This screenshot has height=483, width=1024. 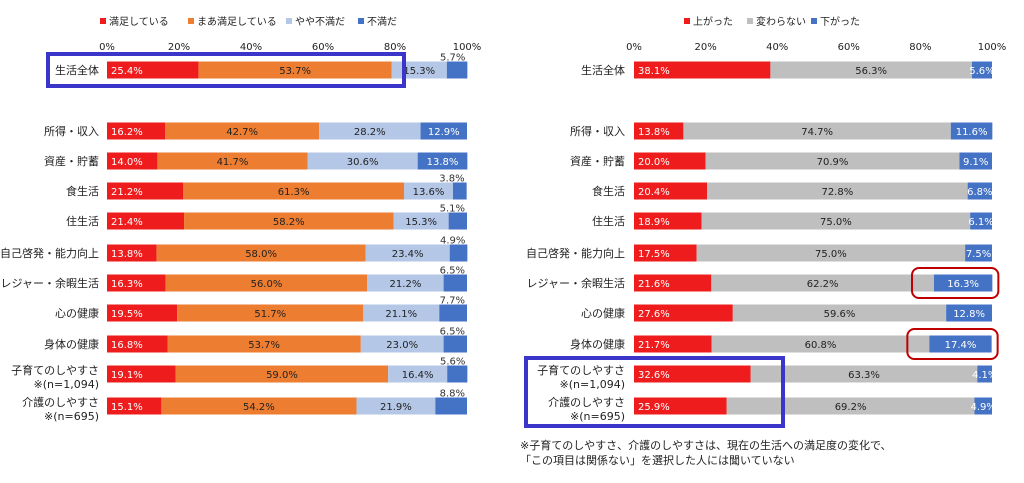 What do you see at coordinates (705, 47) in the screenshot?
I see `chart2-tick-label: 20%` at bounding box center [705, 47].